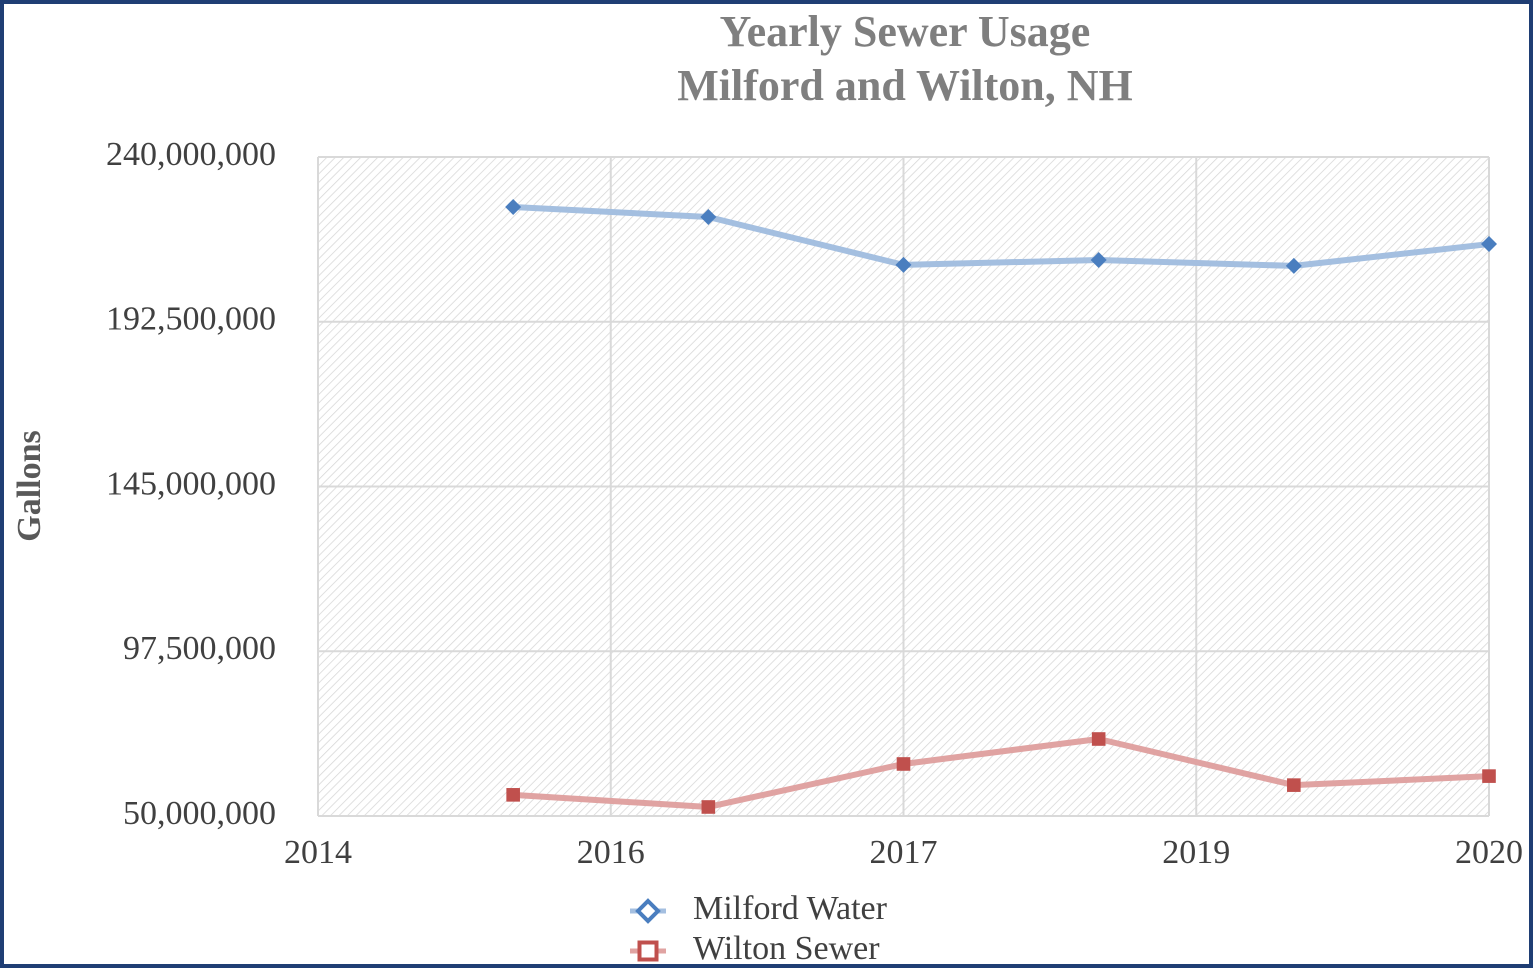  I want to click on y-tick-label: 240,000,000, so click(191, 154).